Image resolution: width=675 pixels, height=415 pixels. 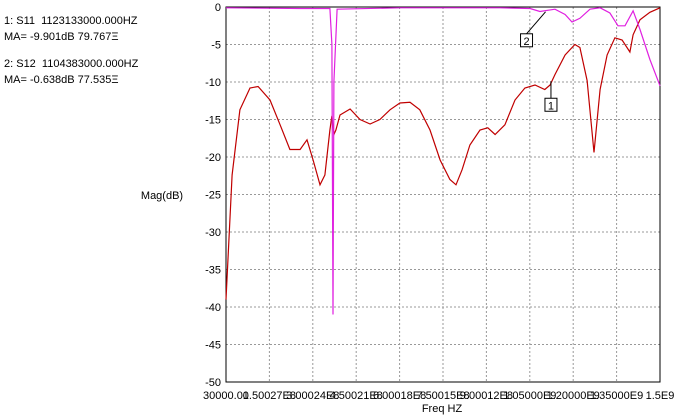 I want to click on marker-pointer, so click(x=536, y=23).